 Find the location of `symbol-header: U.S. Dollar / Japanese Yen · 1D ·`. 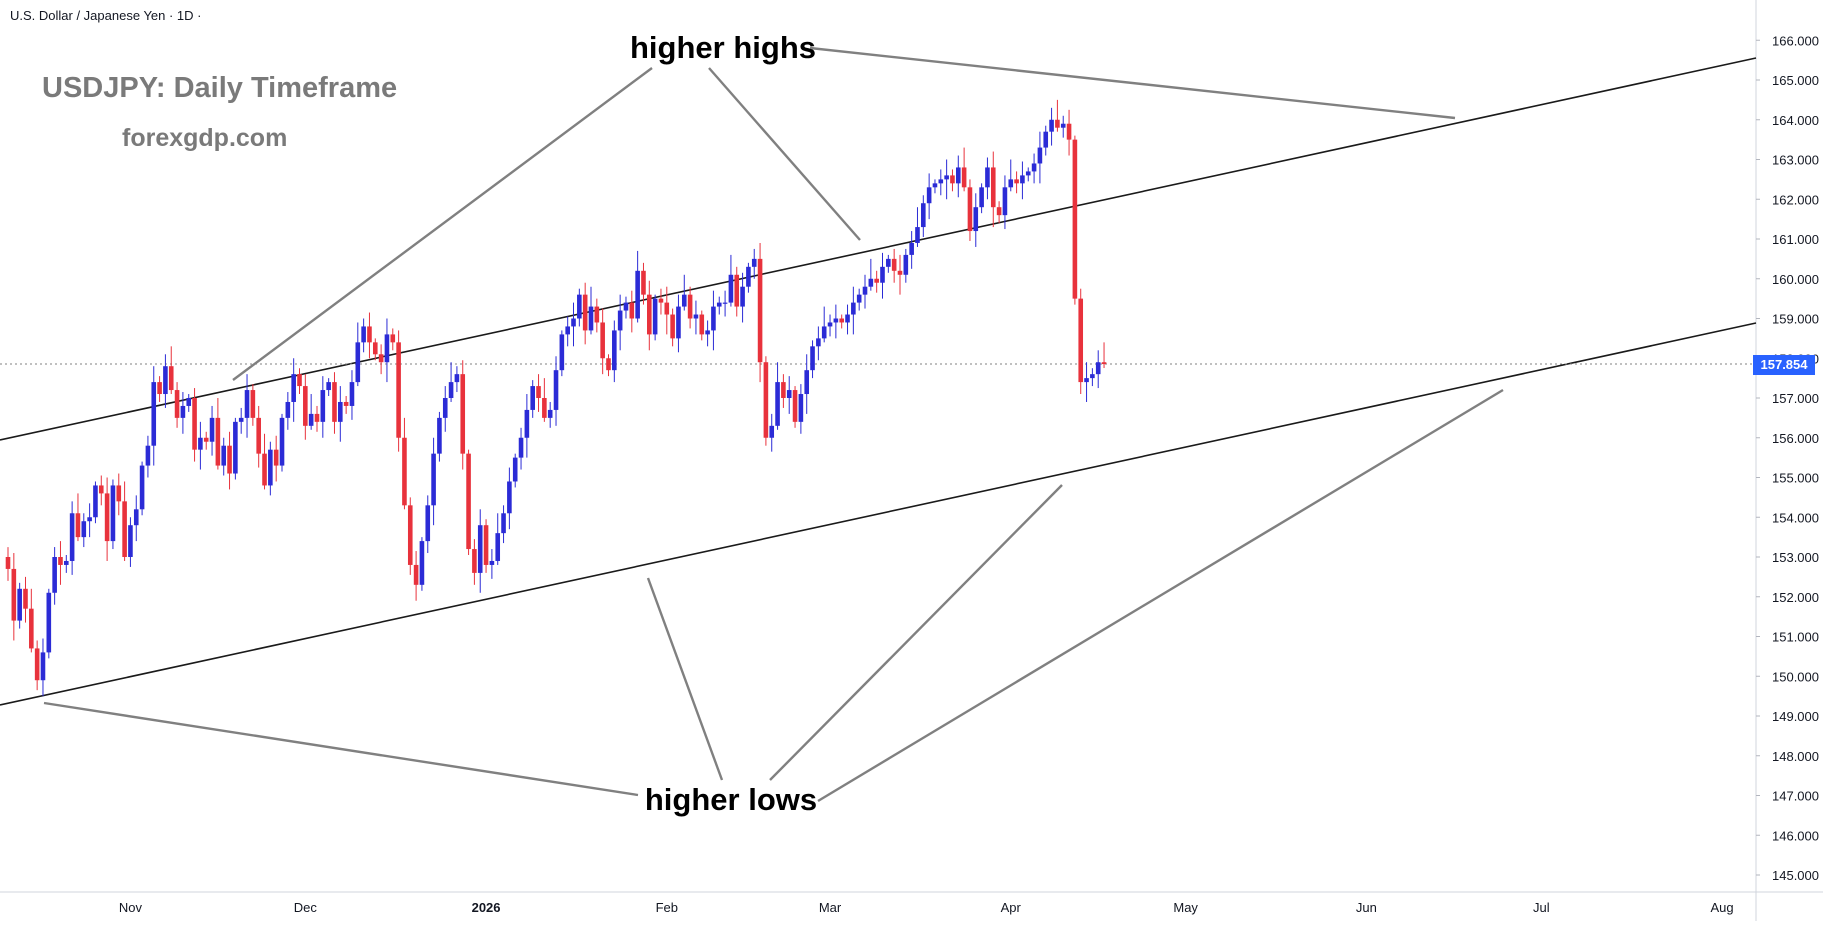

symbol-header: U.S. Dollar / Japanese Yen · 1D · is located at coordinates (106, 15).